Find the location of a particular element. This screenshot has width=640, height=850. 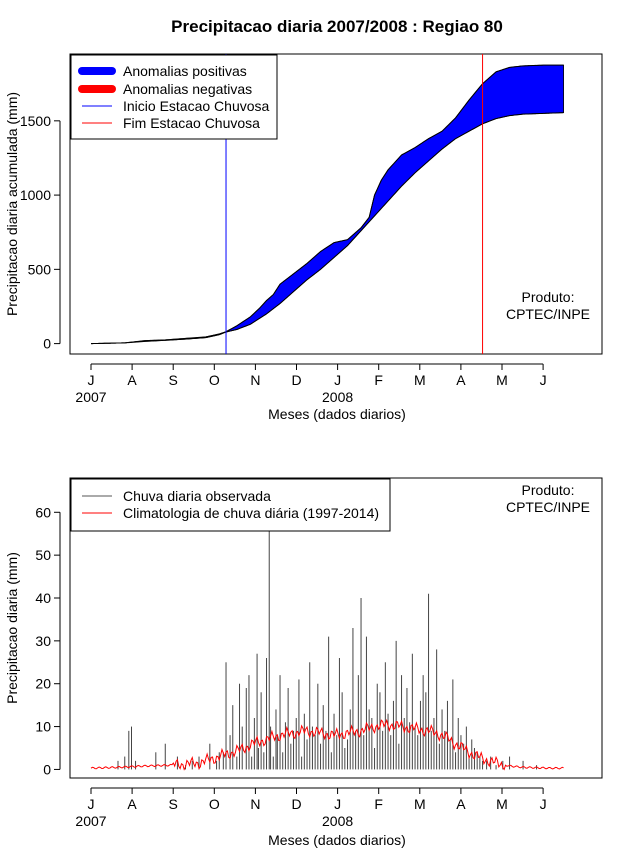

y-tick-label: 40 is located at coordinates (43, 598).